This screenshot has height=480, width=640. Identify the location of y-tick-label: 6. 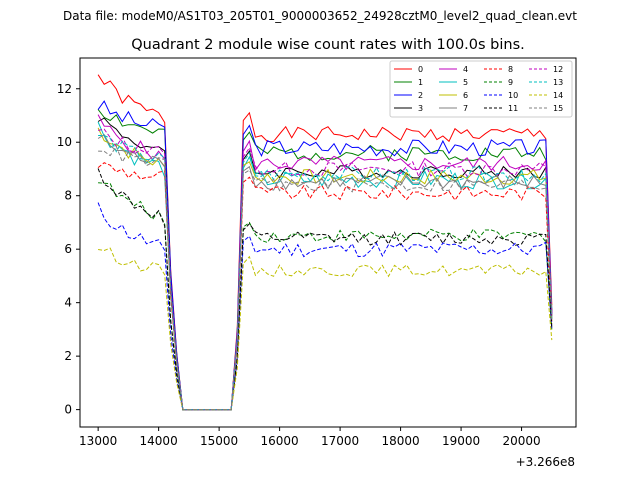
(68, 249).